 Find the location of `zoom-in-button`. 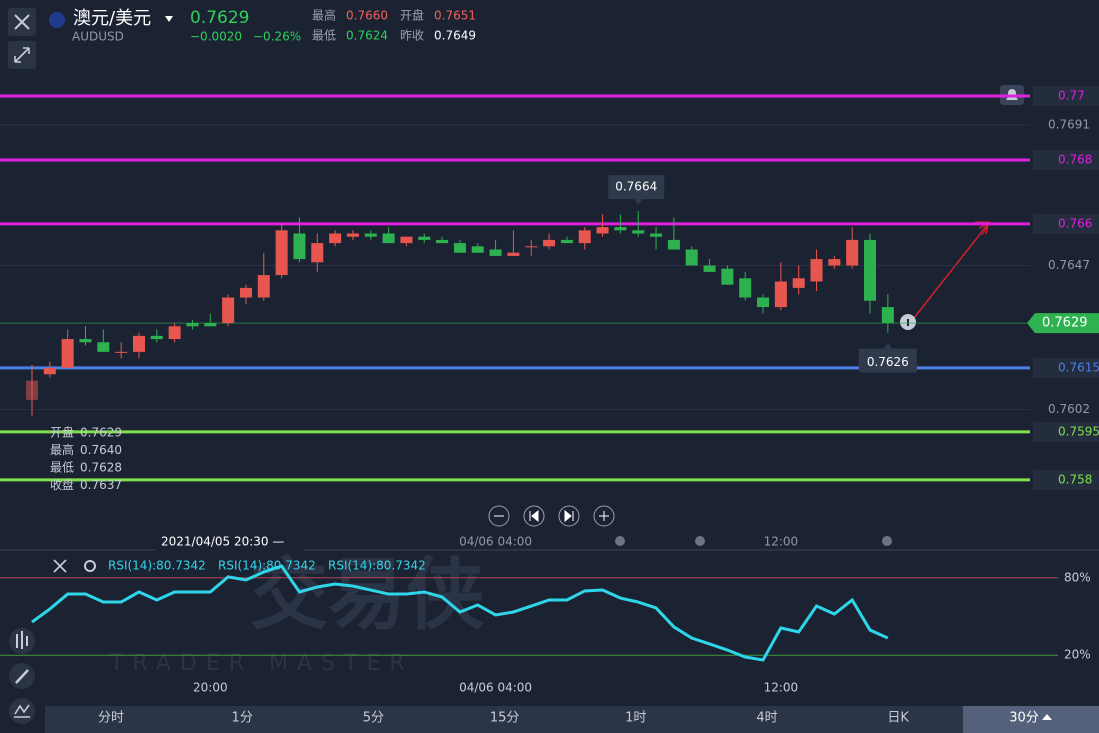

zoom-in-button is located at coordinates (604, 516).